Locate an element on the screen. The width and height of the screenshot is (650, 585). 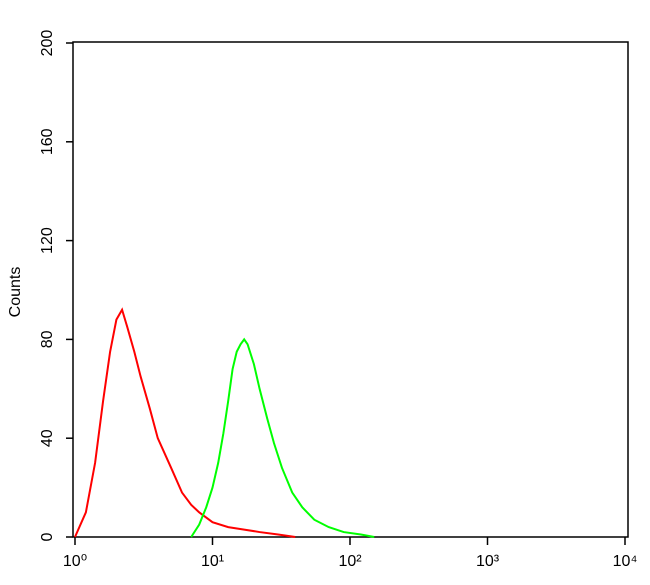
y-tick-label: 160 is located at coordinates (47, 141).